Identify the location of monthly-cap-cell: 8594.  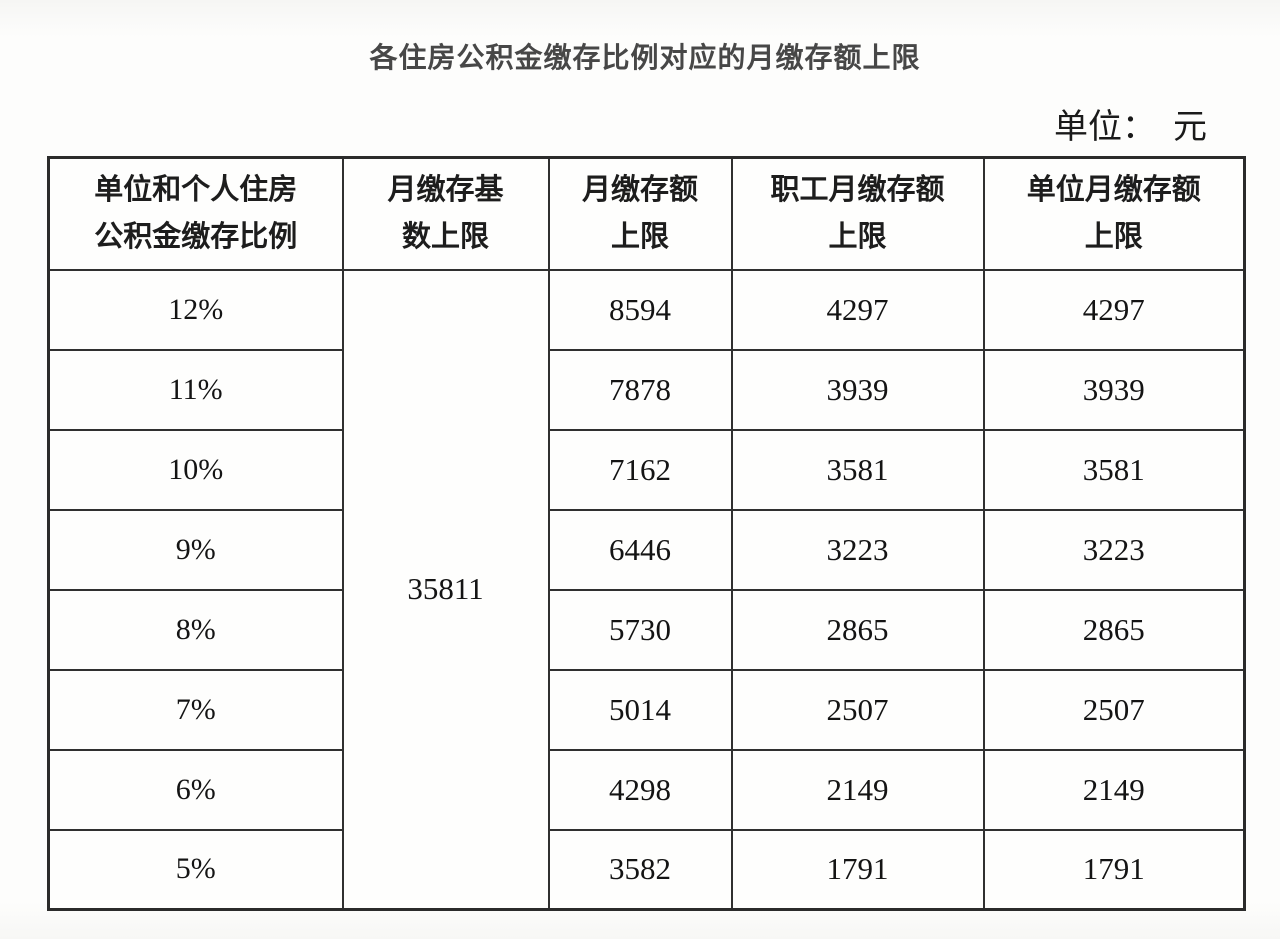
(640, 309).